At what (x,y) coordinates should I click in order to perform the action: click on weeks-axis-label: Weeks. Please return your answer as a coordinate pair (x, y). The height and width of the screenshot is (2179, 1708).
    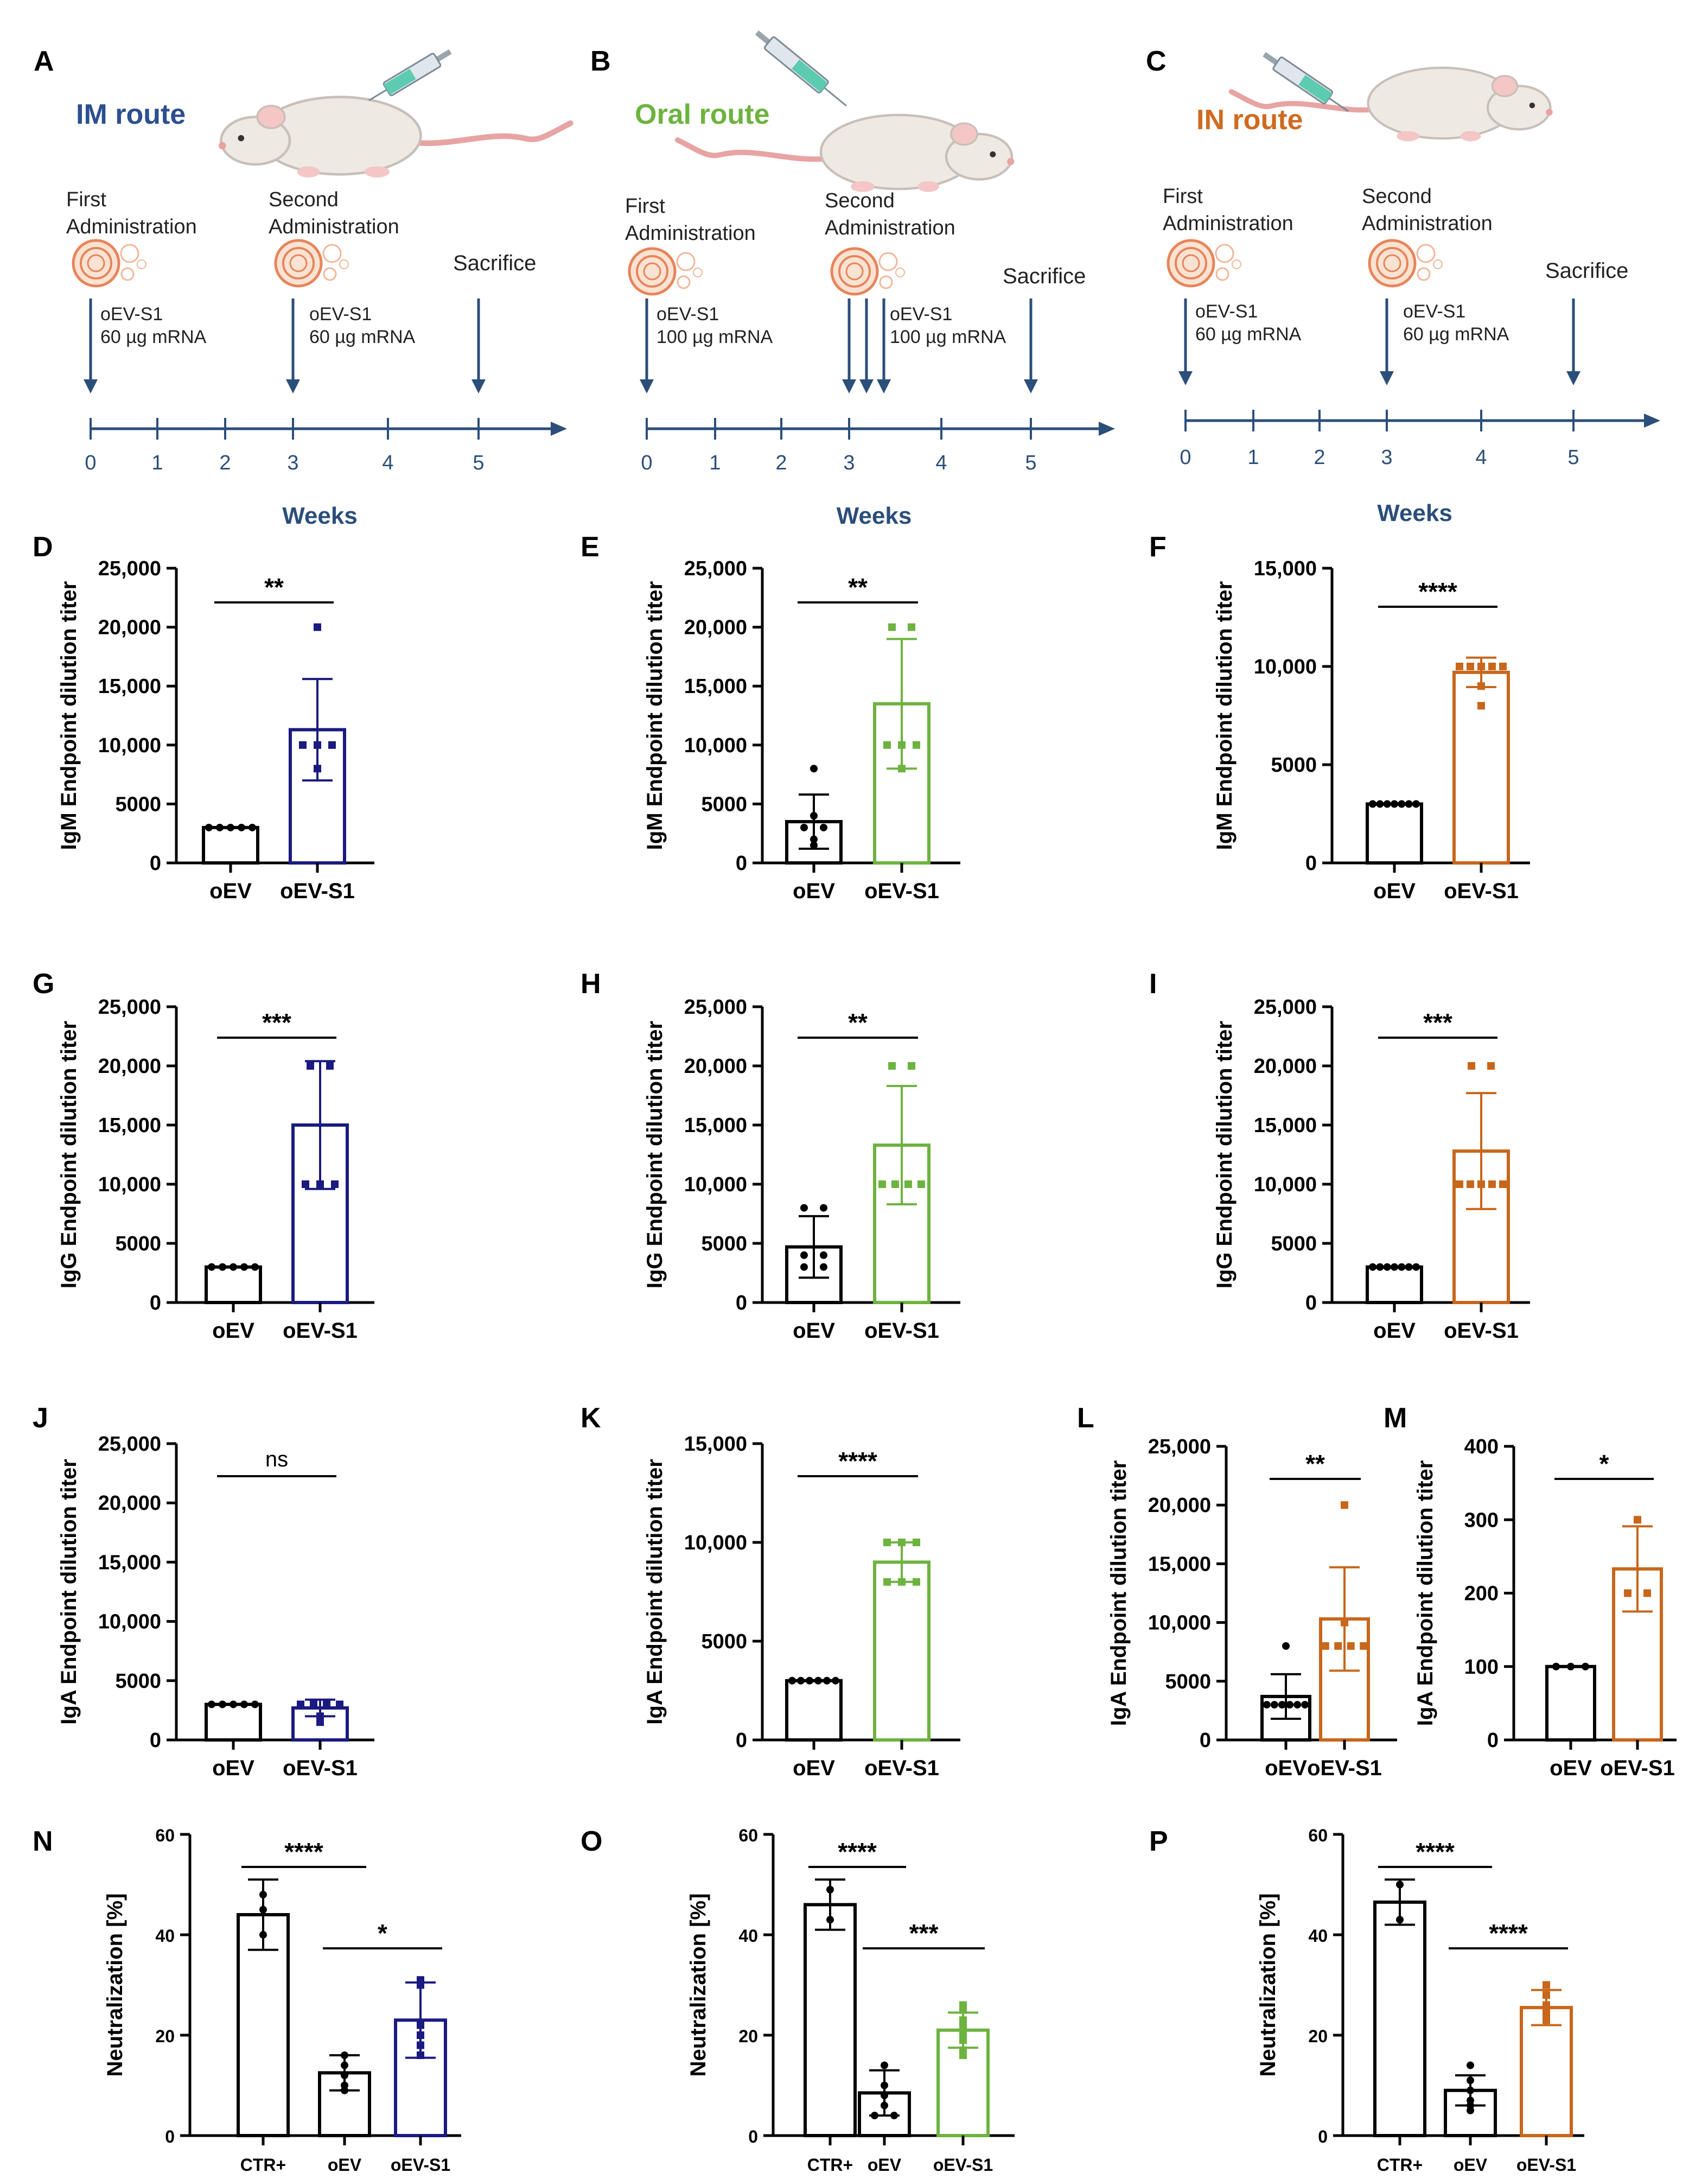
    Looking at the image, I should click on (1414, 513).